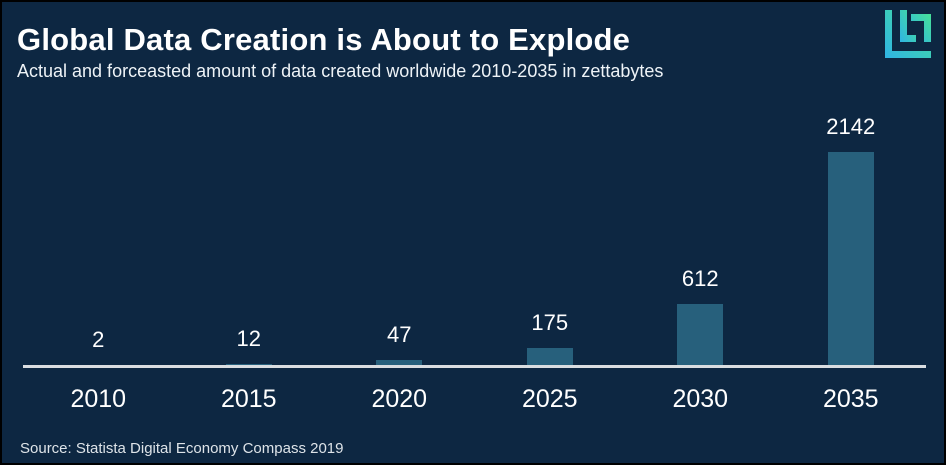  What do you see at coordinates (474, 366) in the screenshot?
I see `x-axis-line` at bounding box center [474, 366].